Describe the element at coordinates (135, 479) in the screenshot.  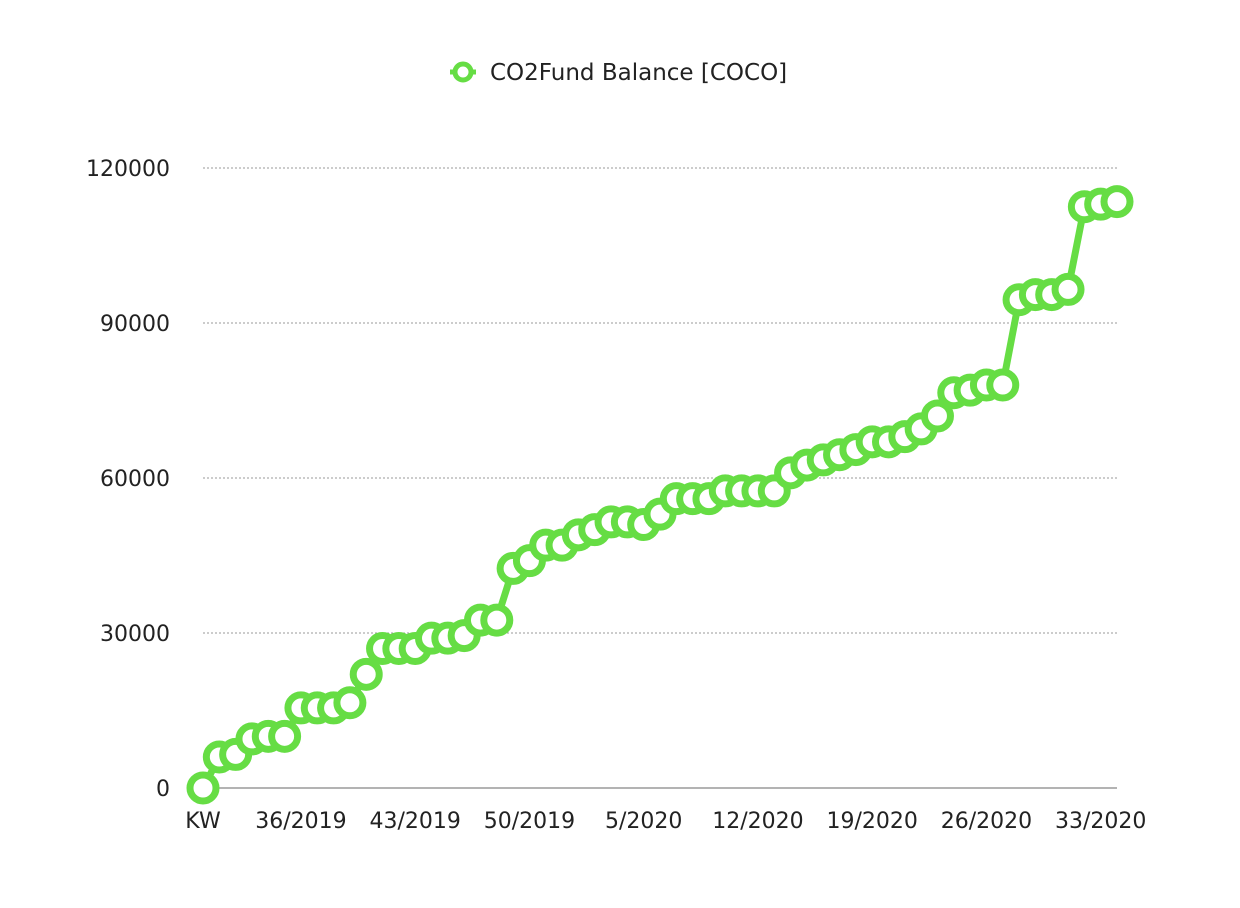
I see `y-tick-label: 60000` at that location.